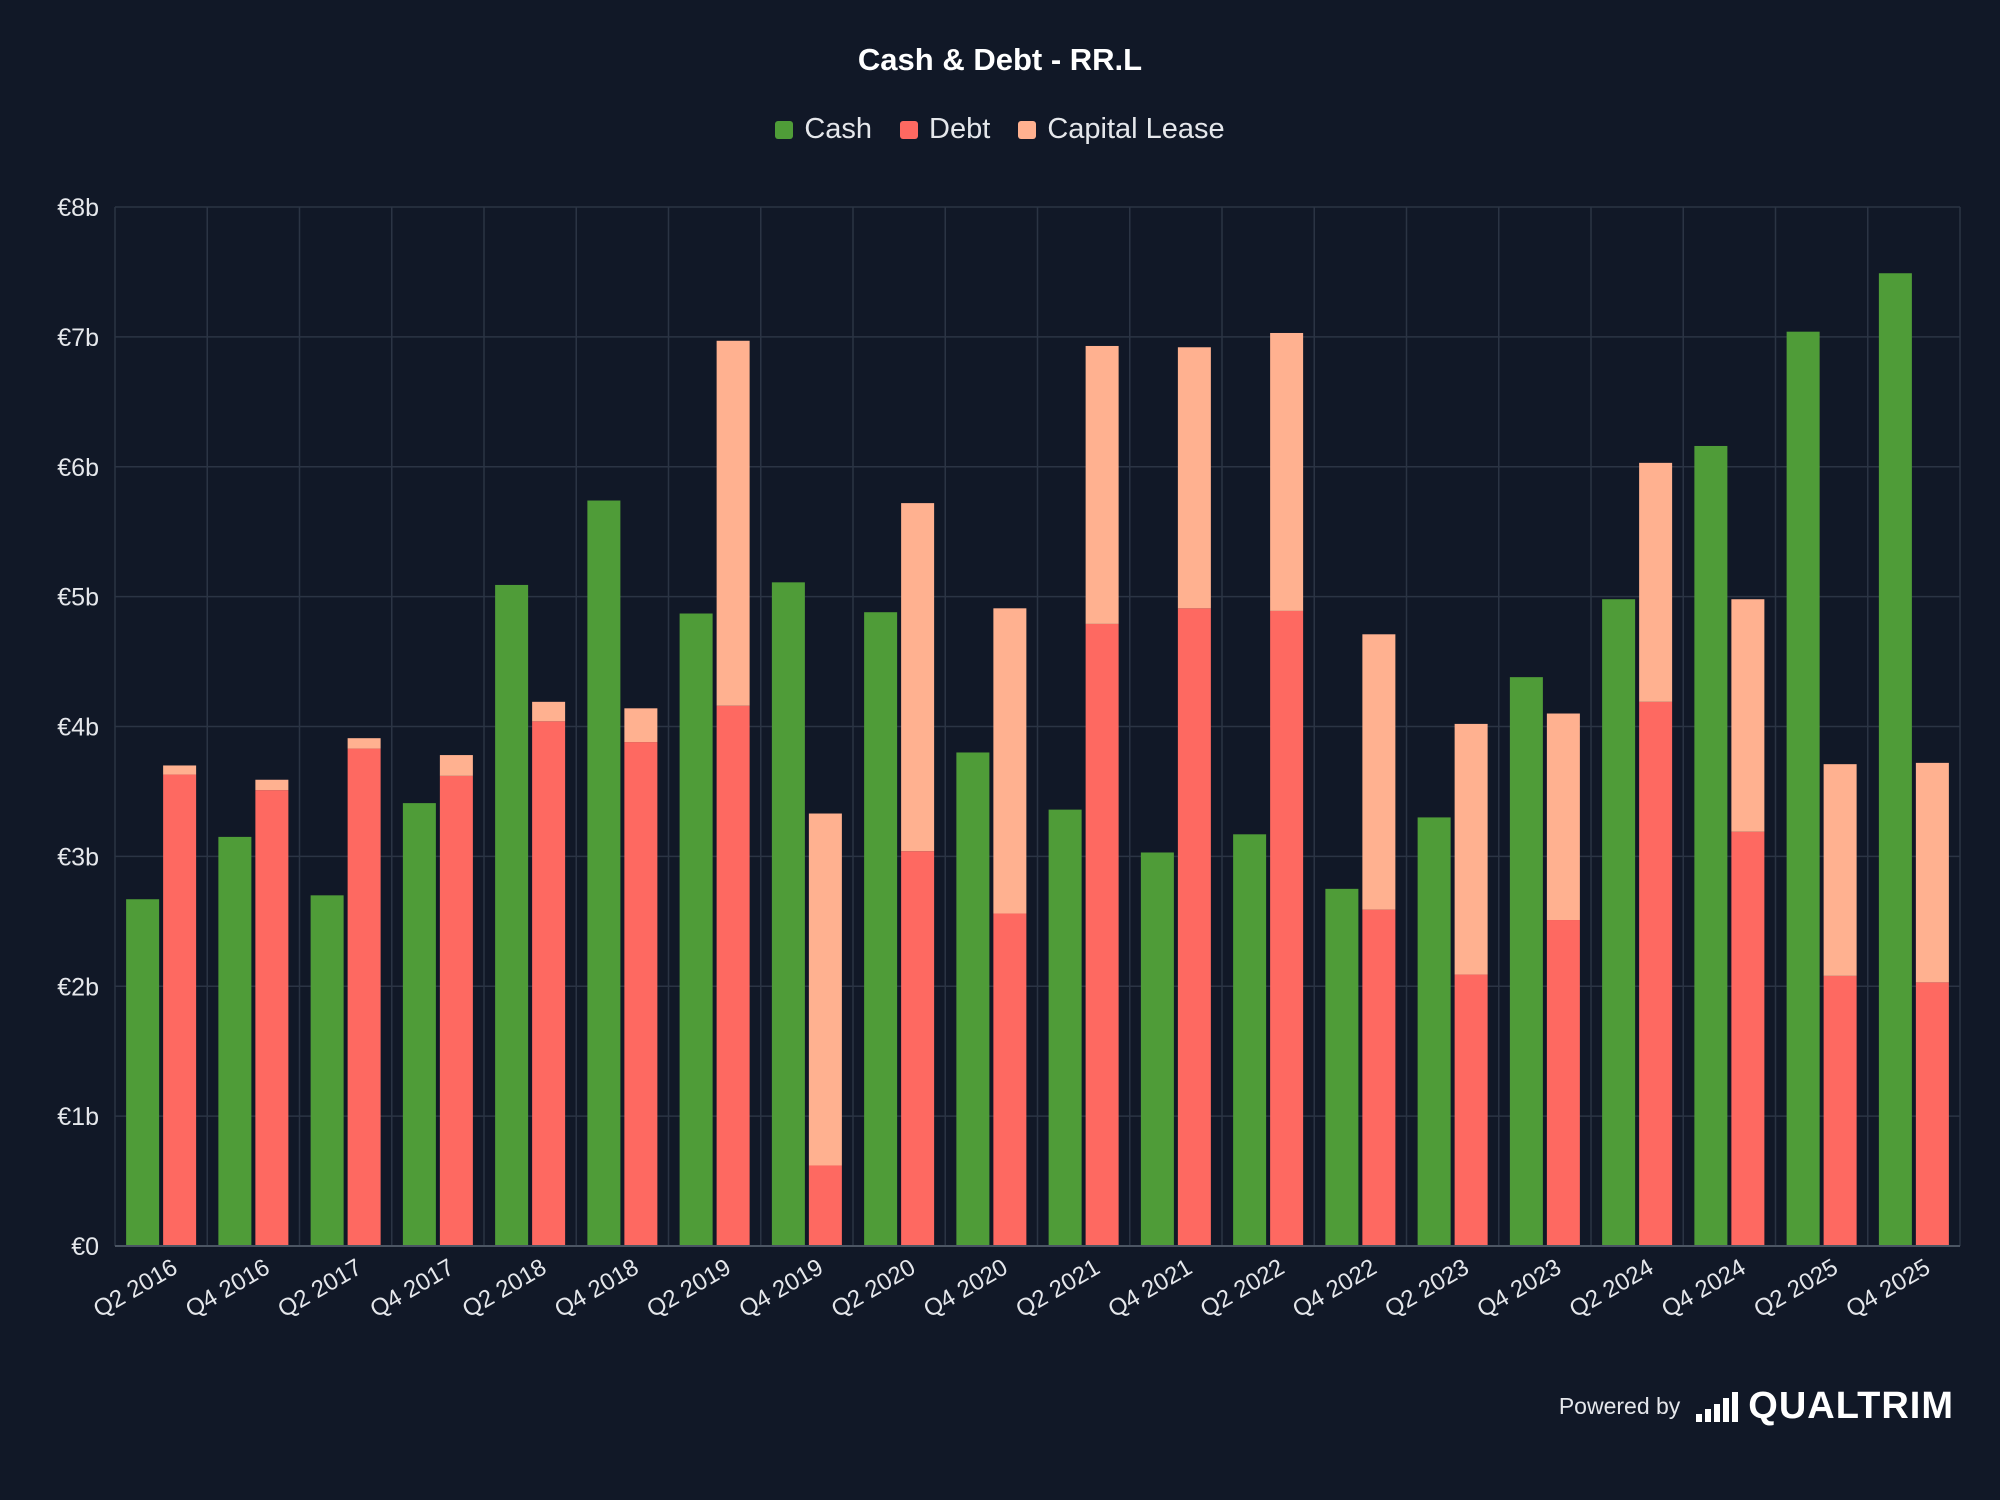 The height and width of the screenshot is (1500, 2000). I want to click on x-tick-label: Q2 2023, so click(1426, 1288).